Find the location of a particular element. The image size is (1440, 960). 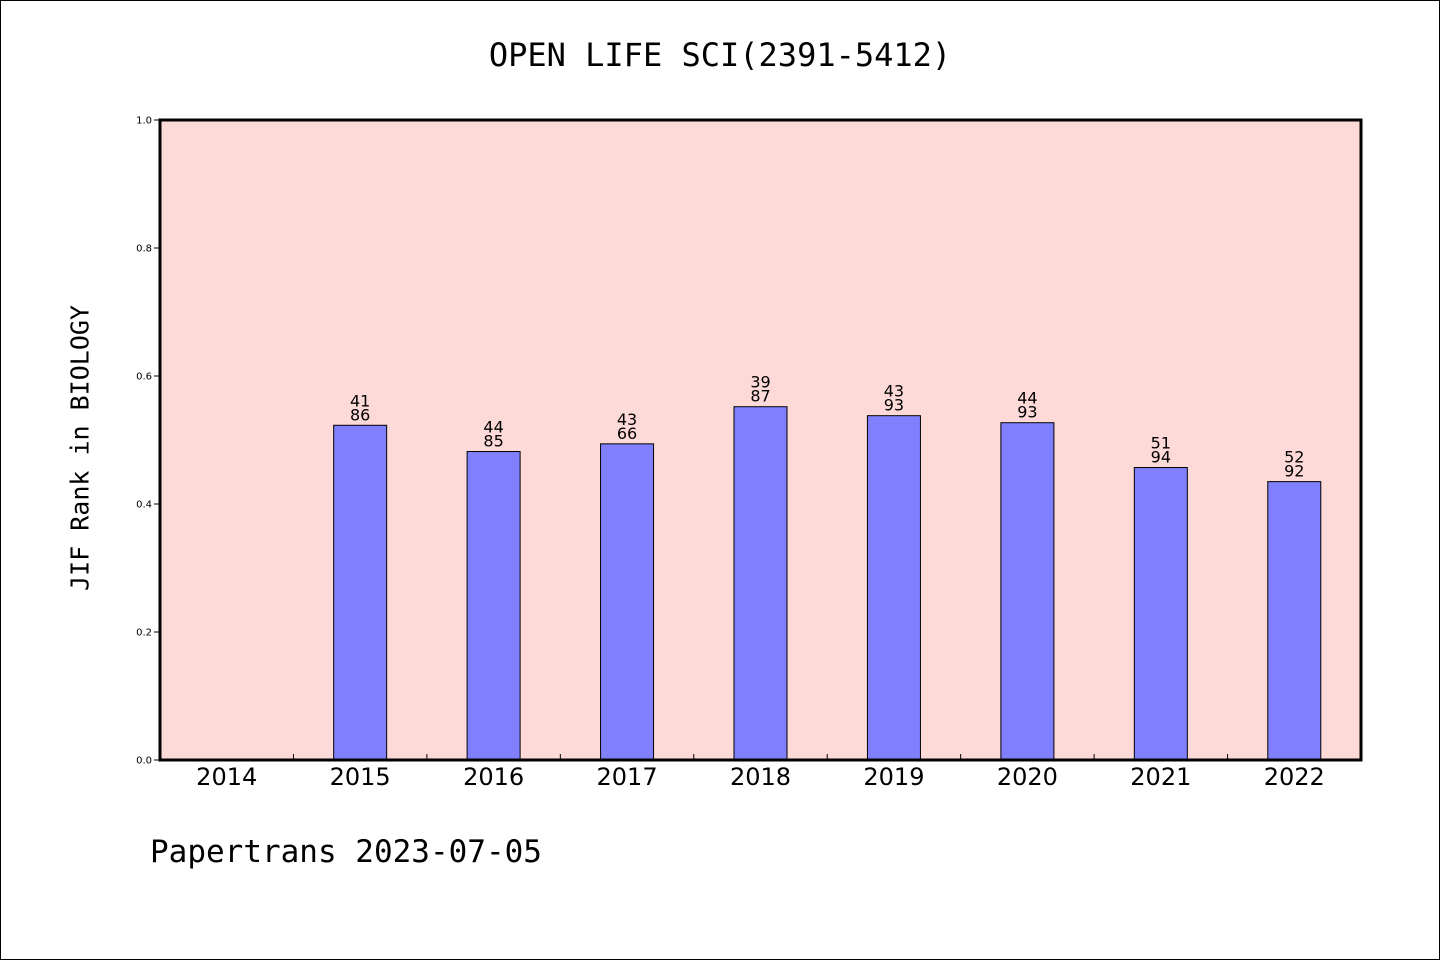

x-tick-label: 2022 is located at coordinates (1294, 777).